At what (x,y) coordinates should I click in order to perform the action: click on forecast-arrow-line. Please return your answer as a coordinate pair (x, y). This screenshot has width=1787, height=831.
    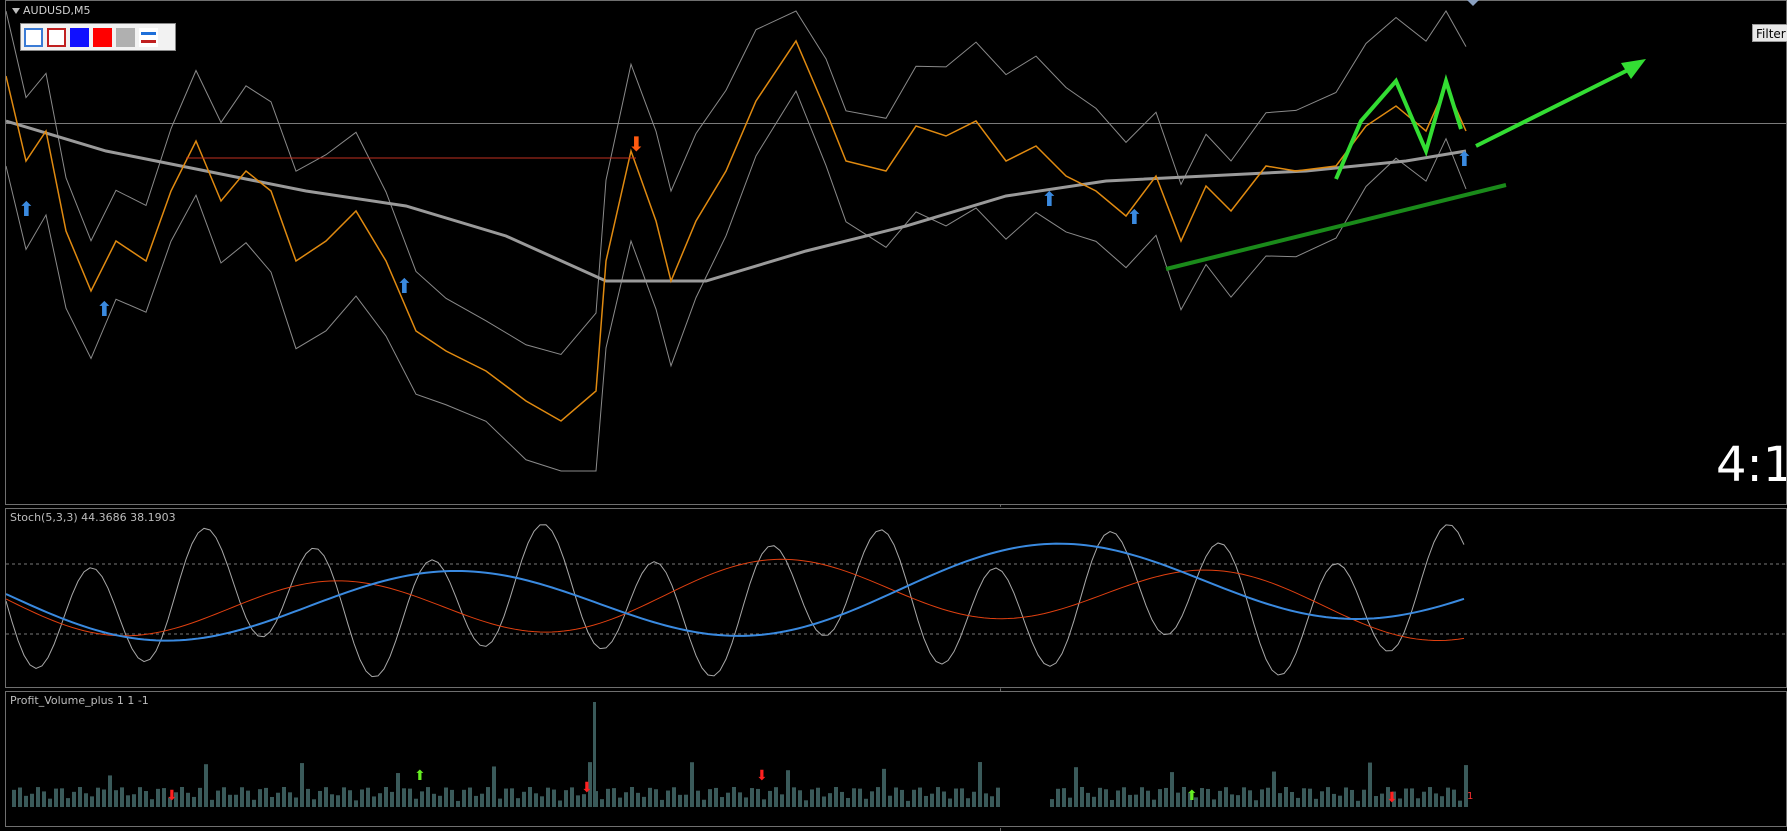
    Looking at the image, I should click on (1556, 106).